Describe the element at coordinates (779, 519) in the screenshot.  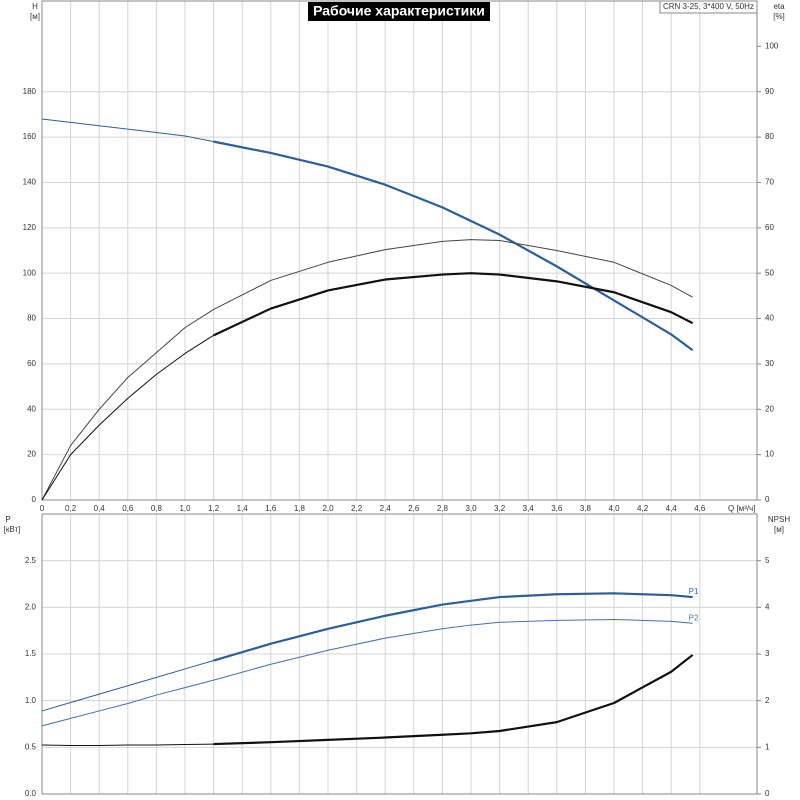
I see `y2-axis-label: NPSH` at that location.